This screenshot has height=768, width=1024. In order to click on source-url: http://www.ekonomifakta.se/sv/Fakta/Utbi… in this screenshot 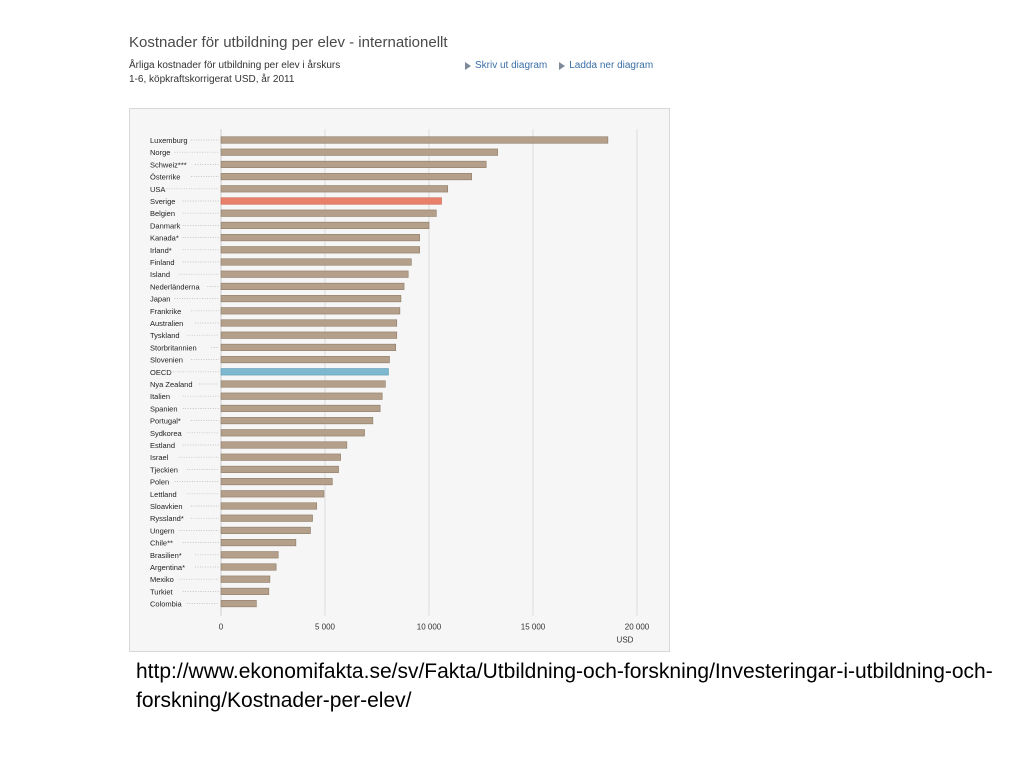, I will do `click(564, 686)`.